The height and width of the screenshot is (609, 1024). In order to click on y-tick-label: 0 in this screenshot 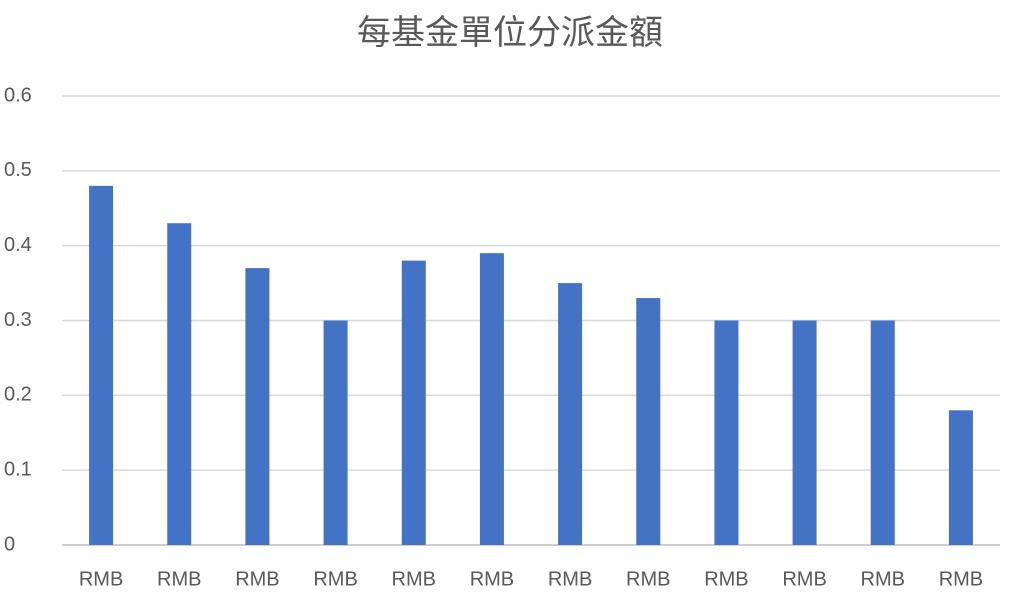, I will do `click(9, 544)`.